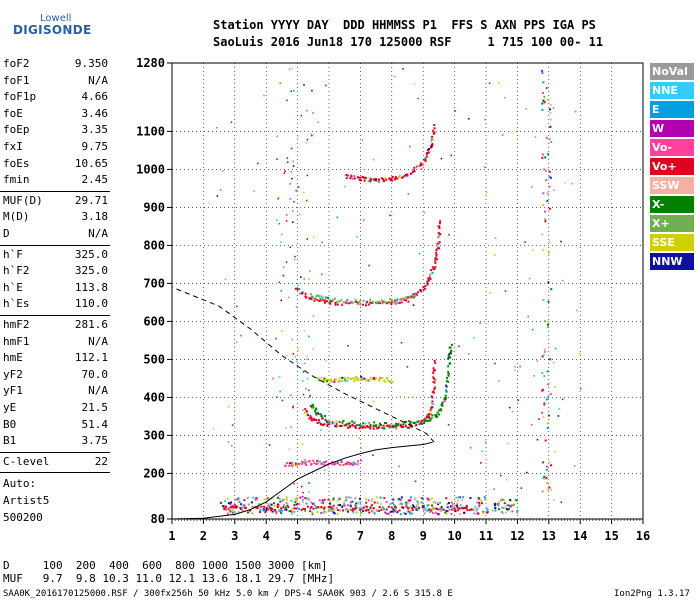  I want to click on param-value: 3.75, so click(95, 441).